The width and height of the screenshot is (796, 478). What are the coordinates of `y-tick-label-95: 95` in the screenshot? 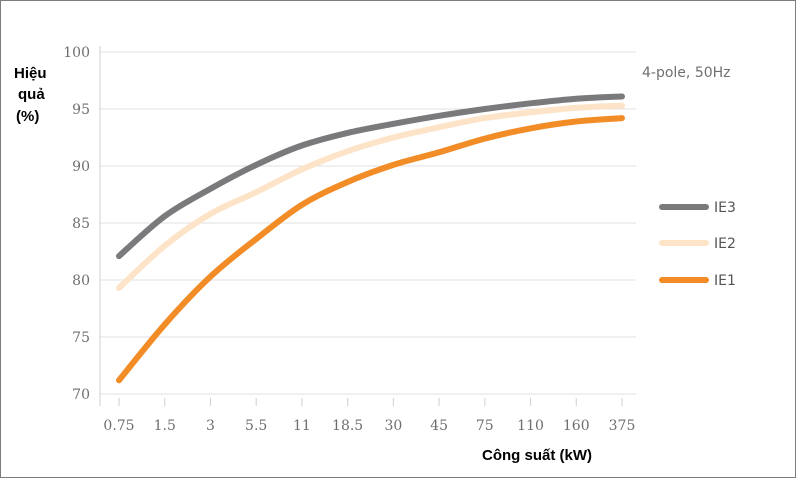 It's located at (81, 110).